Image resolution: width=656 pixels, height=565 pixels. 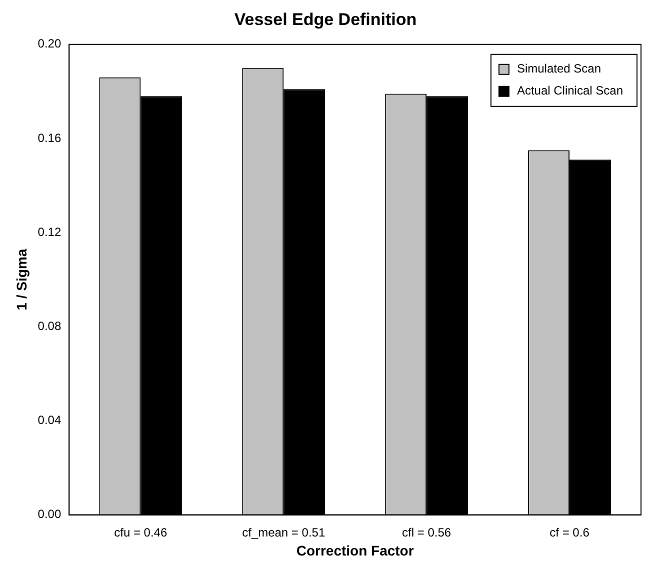 What do you see at coordinates (284, 532) in the screenshot?
I see `x-tick-label: cf_mean = 0.51` at bounding box center [284, 532].